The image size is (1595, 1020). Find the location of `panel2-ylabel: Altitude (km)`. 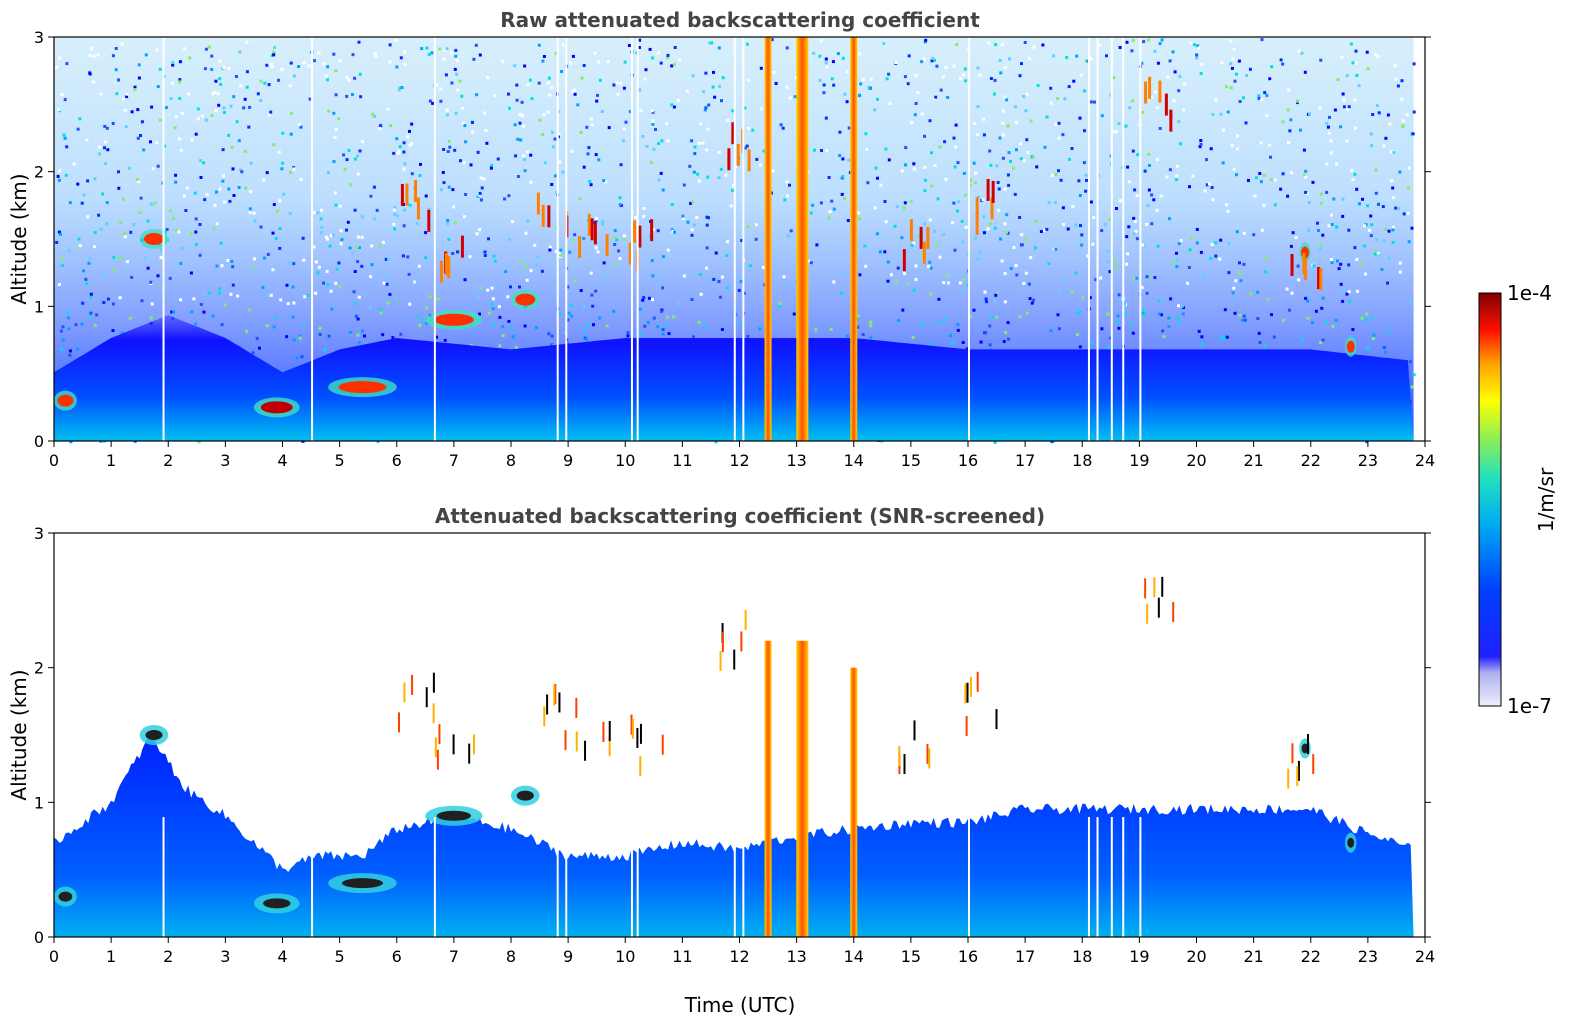

panel2-ylabel: Altitude (km) is located at coordinates (19, 734).